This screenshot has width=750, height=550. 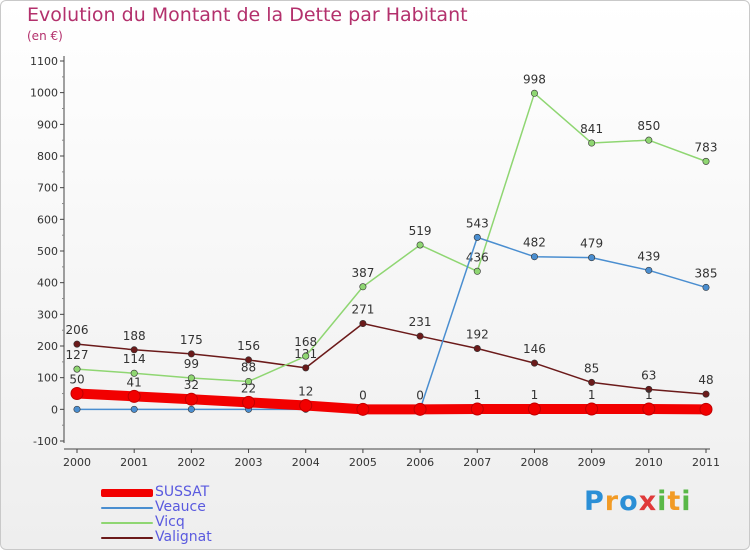 What do you see at coordinates (54, 409) in the screenshot?
I see `y-tick-label: 0` at bounding box center [54, 409].